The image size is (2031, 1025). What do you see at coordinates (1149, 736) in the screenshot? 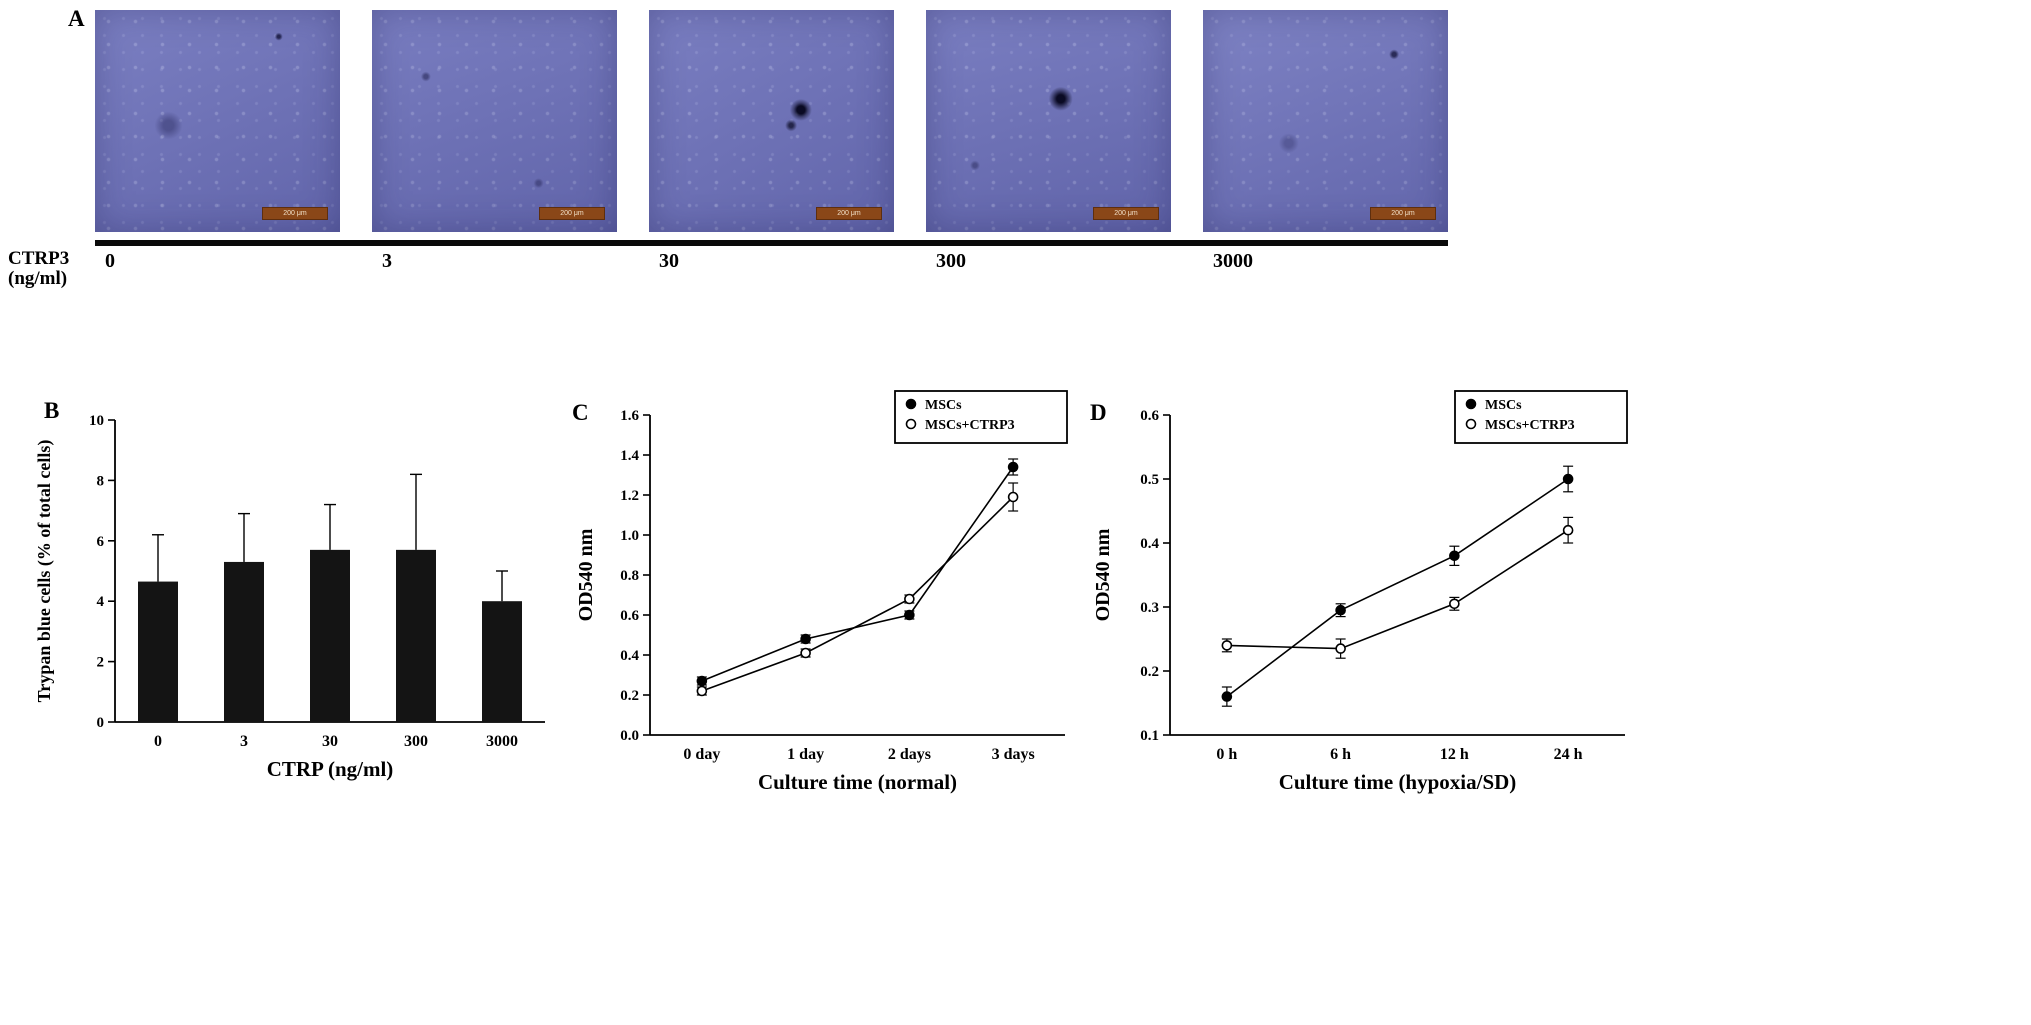
I see `svg-text: 0.1` at bounding box center [1149, 736].